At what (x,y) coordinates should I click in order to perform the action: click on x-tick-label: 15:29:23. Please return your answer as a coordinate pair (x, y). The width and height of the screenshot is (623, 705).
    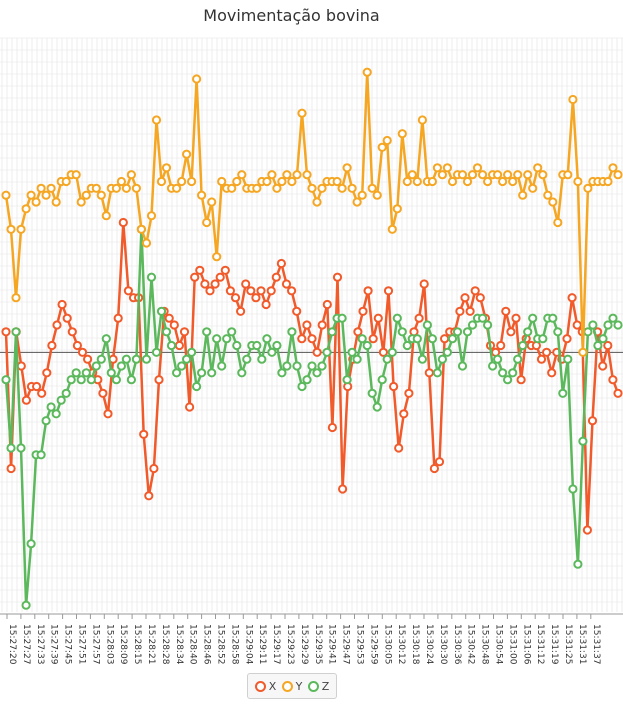
    Looking at the image, I should click on (290, 644).